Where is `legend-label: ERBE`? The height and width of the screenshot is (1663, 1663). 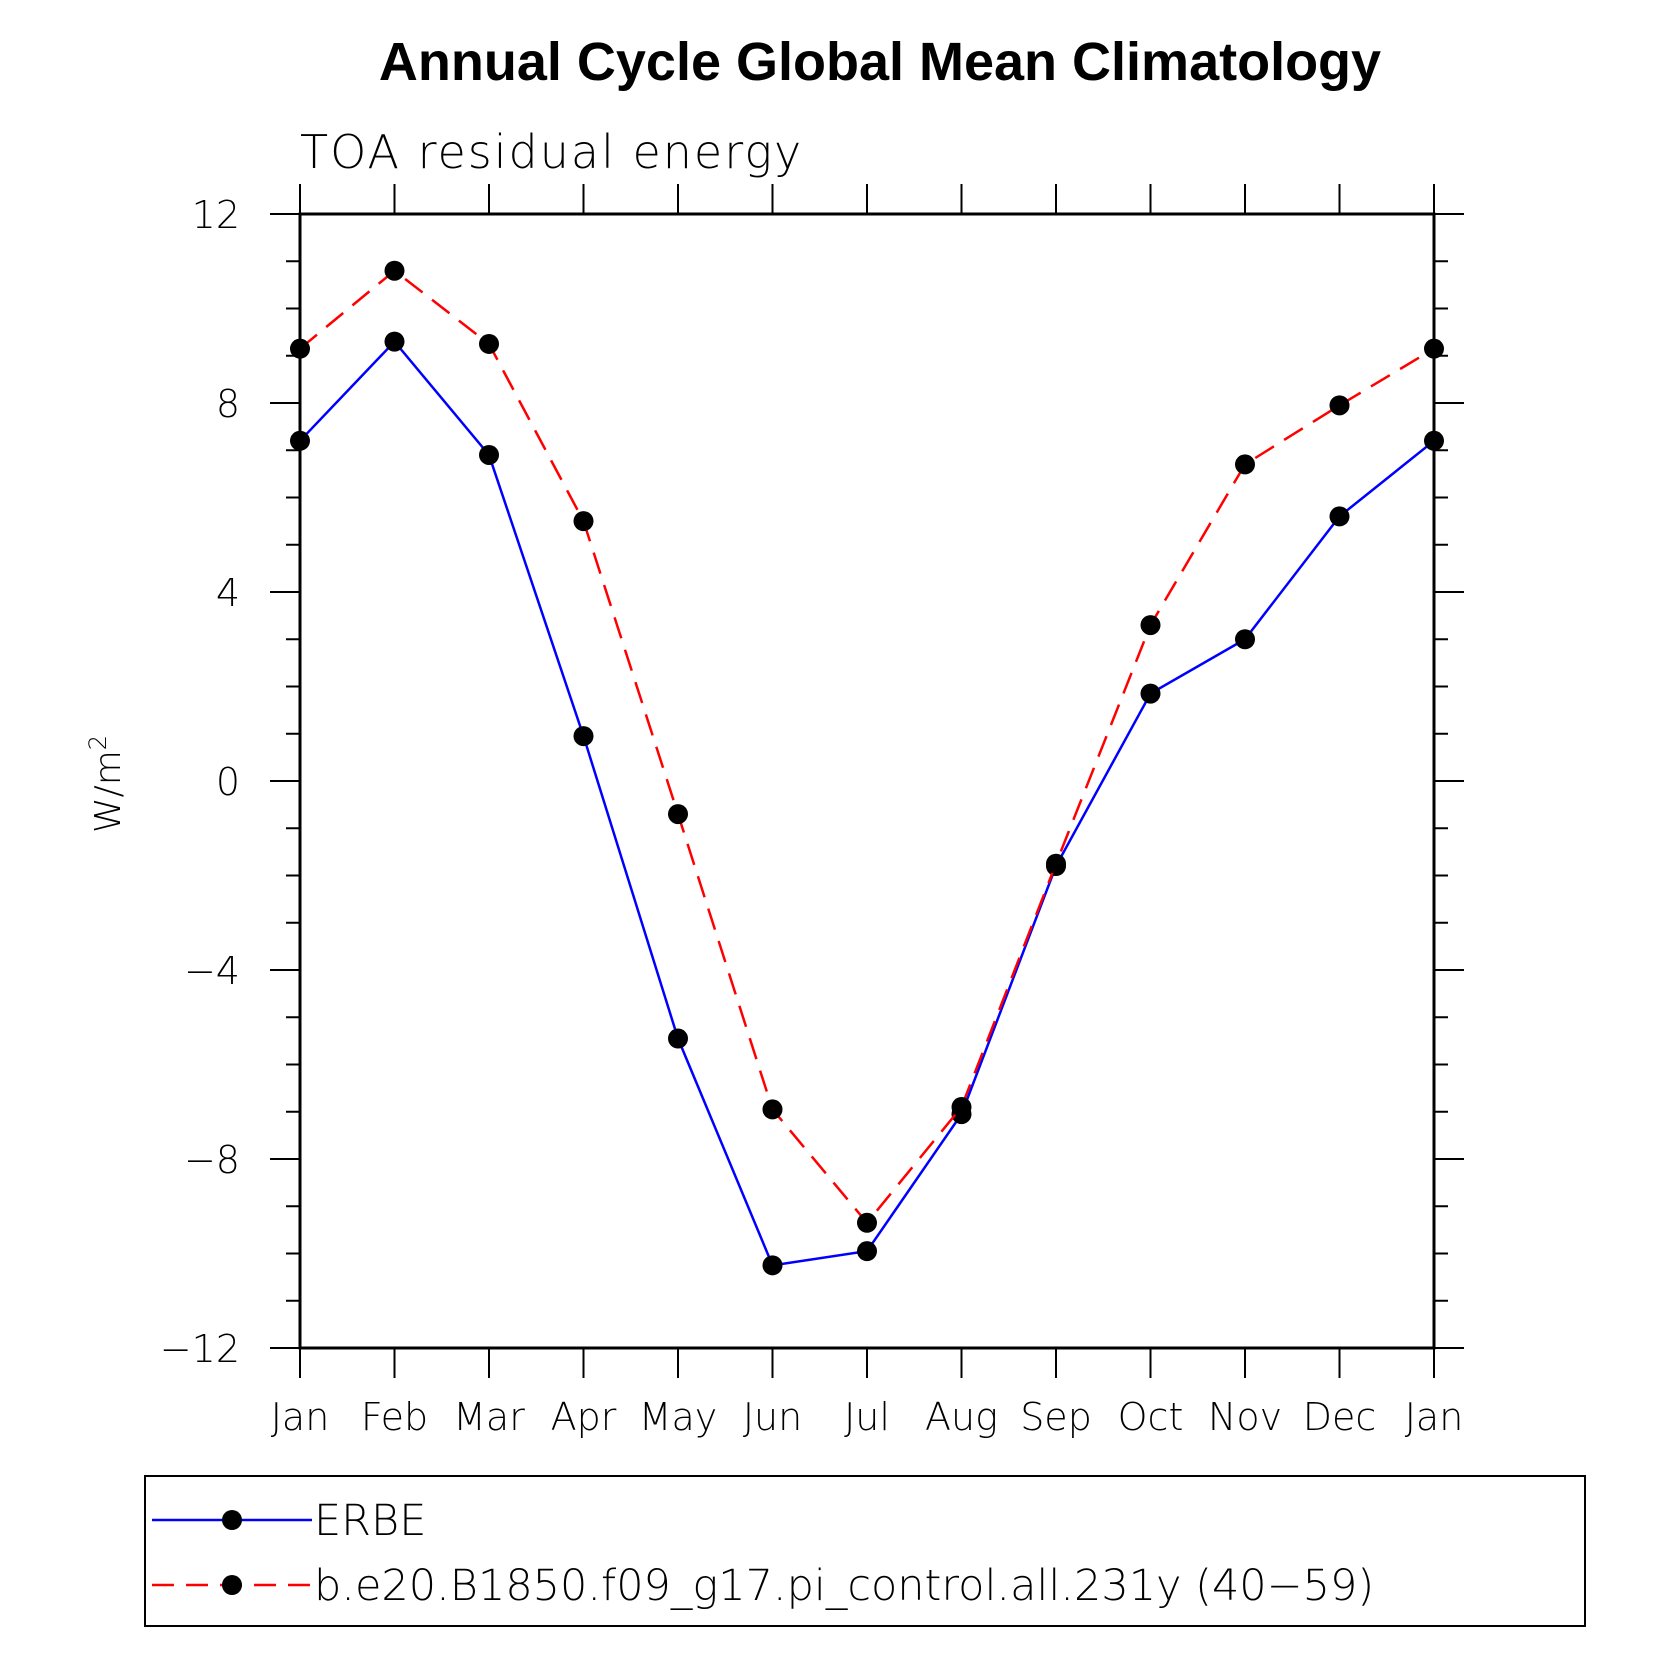 legend-label: ERBE is located at coordinates (370, 1521).